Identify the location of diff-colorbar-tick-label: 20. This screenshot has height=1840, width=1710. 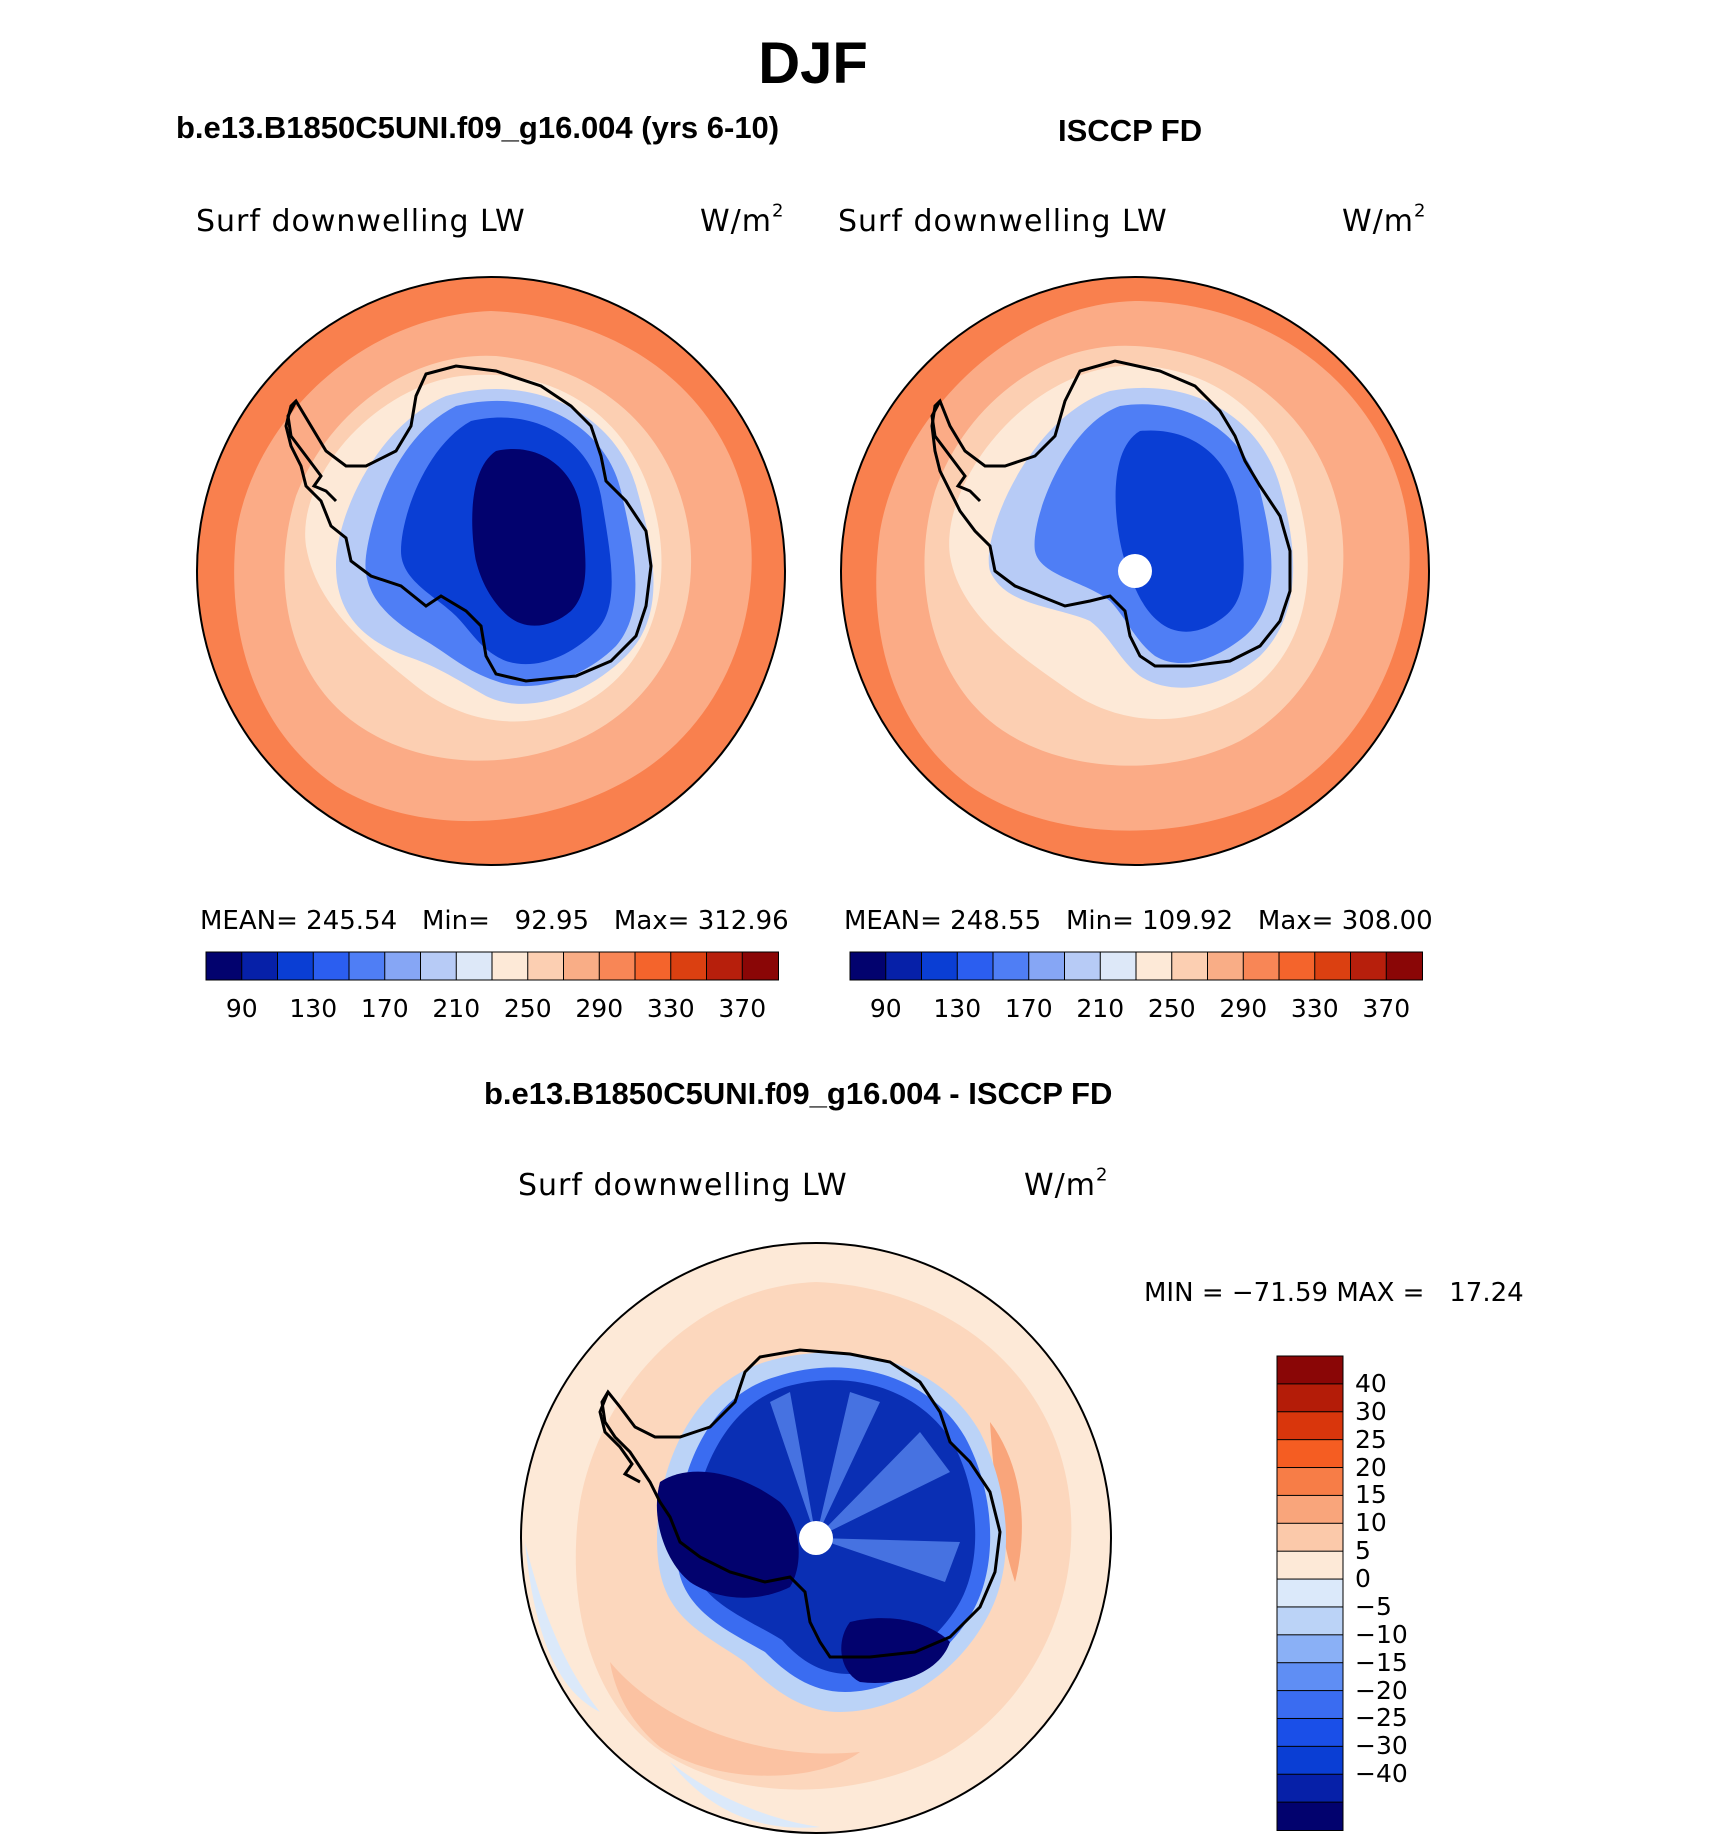
(1371, 1467).